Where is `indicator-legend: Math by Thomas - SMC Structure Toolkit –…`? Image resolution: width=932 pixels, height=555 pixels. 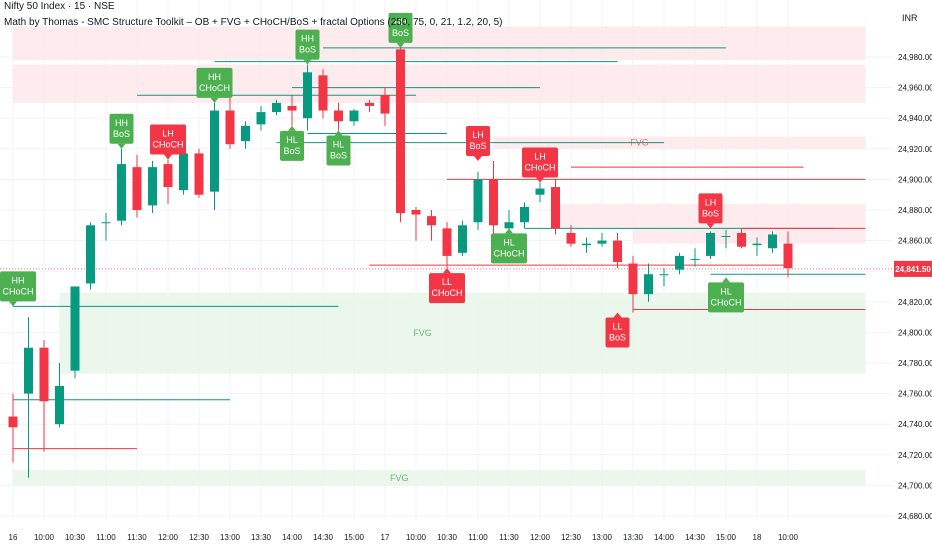 indicator-legend: Math by Thomas - SMC Structure Toolkit –… is located at coordinates (253, 22).